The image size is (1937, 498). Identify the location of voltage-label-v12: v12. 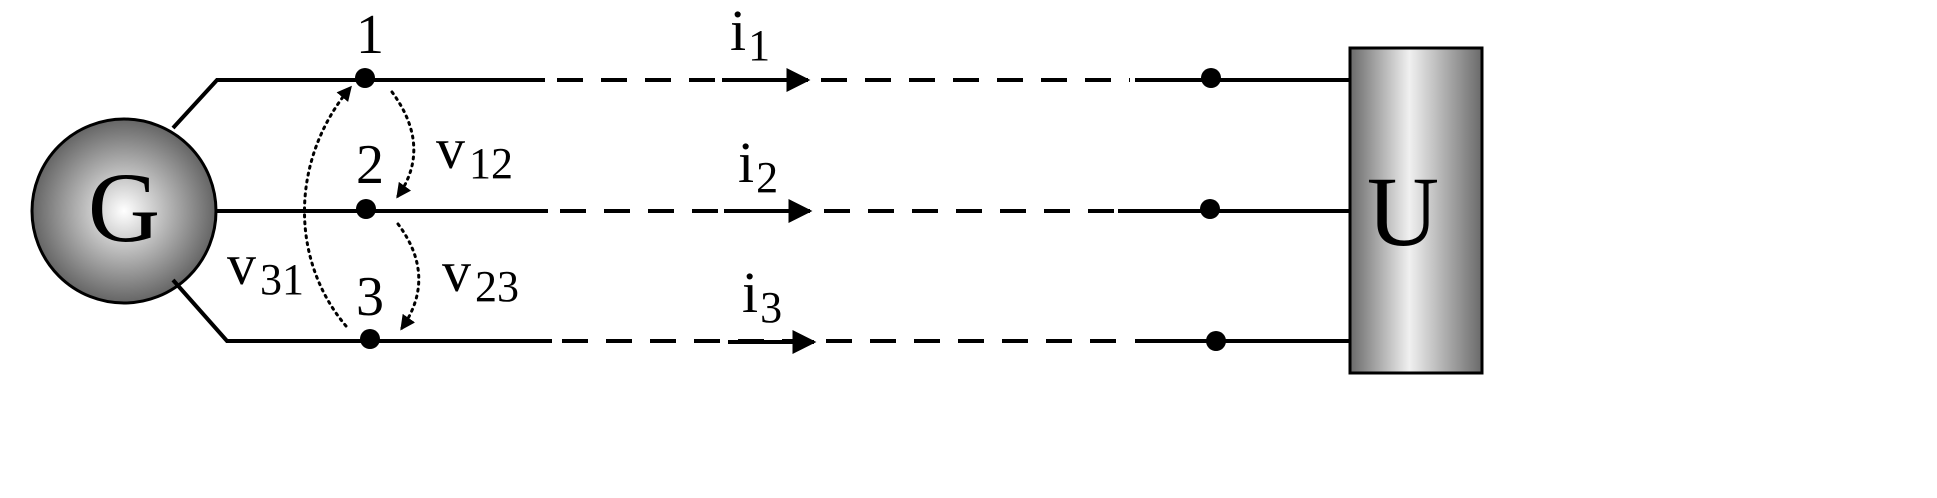
(474, 152).